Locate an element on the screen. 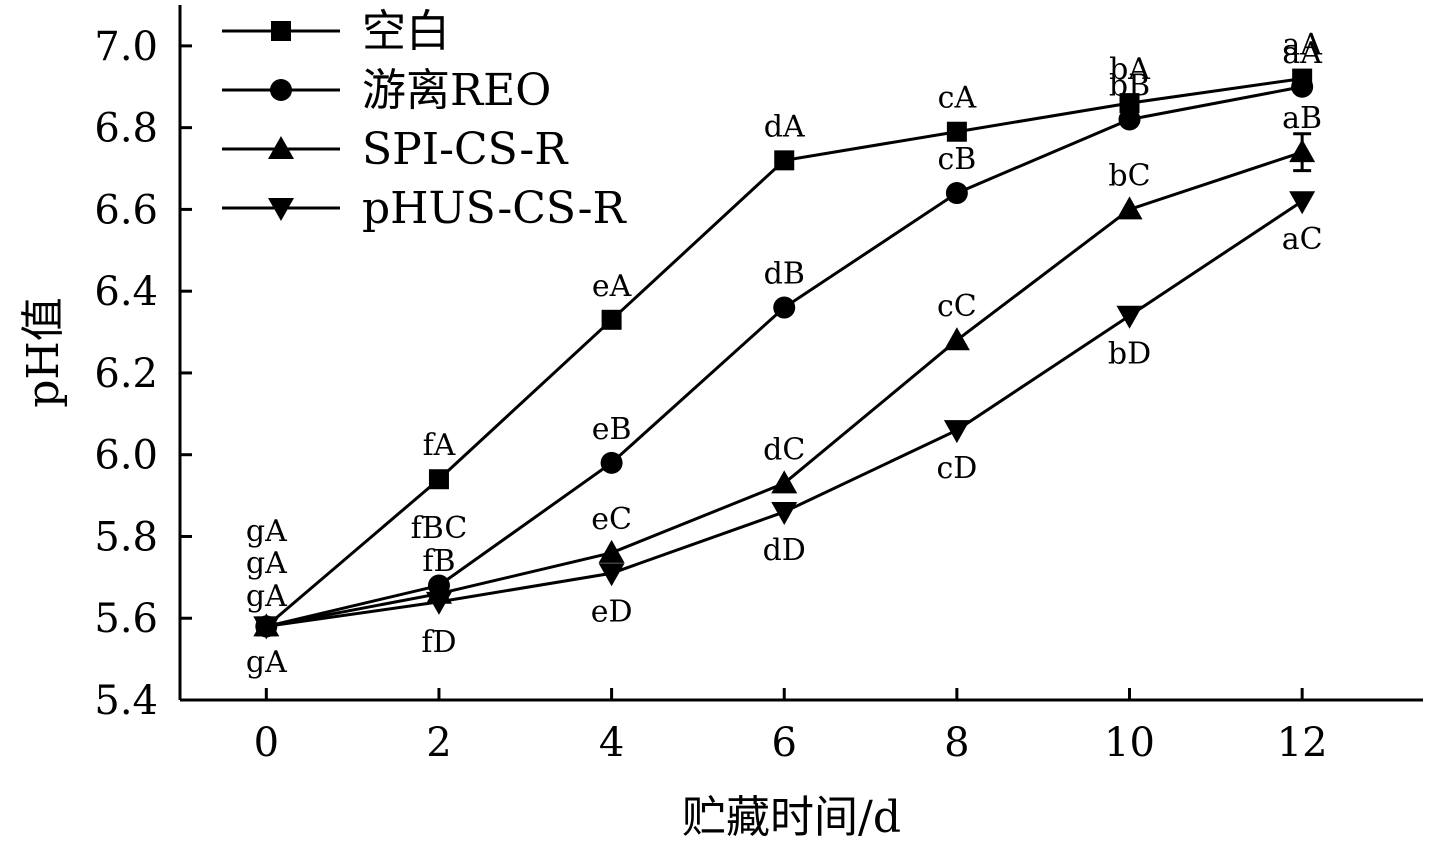 The image size is (1443, 842). legend-item-4: pHUS-CS-R is located at coordinates (425, 208).